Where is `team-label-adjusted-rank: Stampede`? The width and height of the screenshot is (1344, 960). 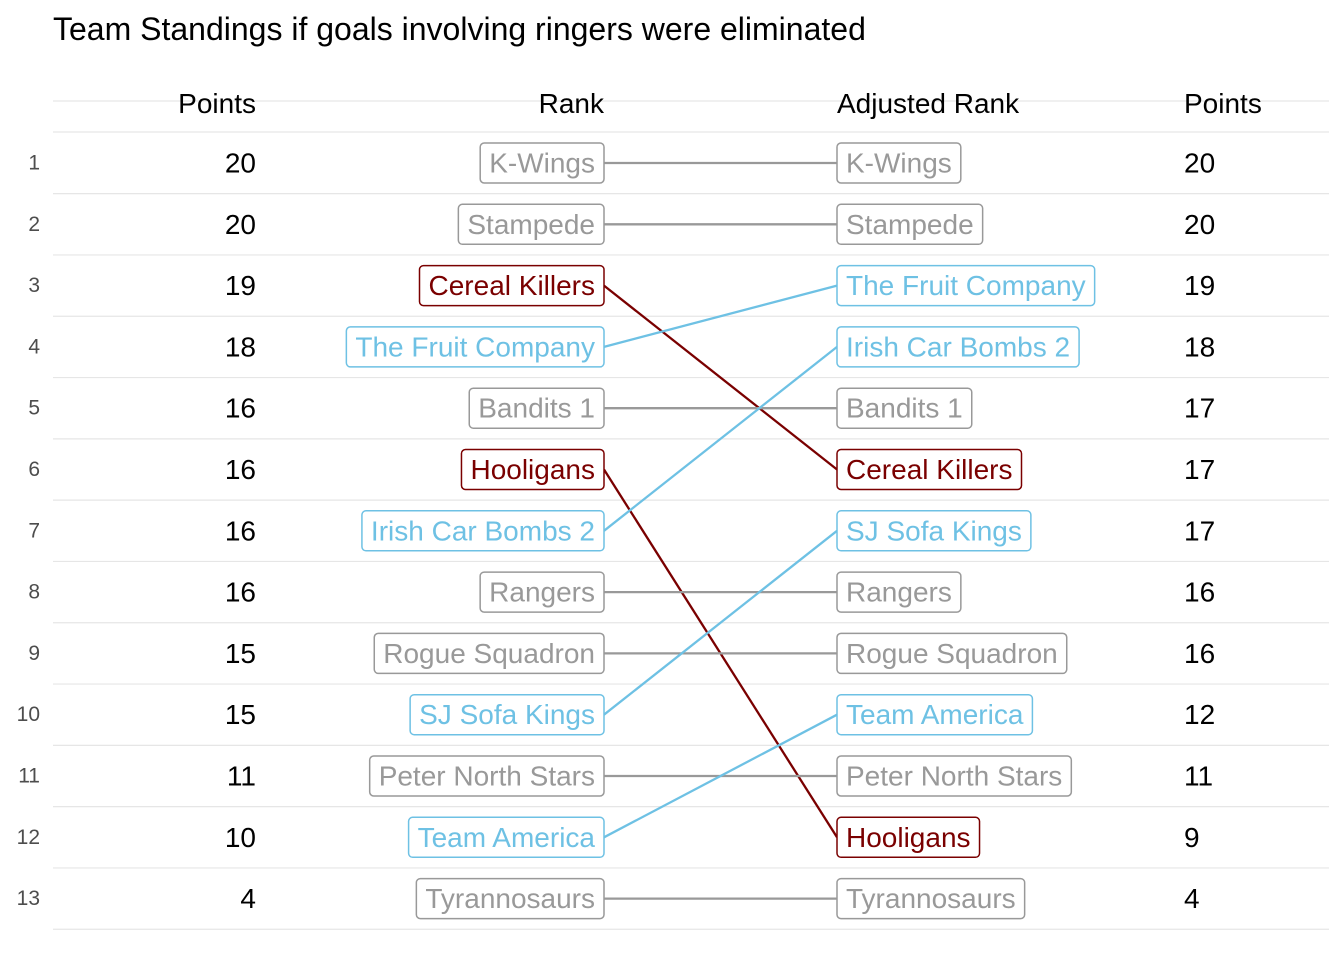 team-label-adjusted-rank: Stampede is located at coordinates (910, 224).